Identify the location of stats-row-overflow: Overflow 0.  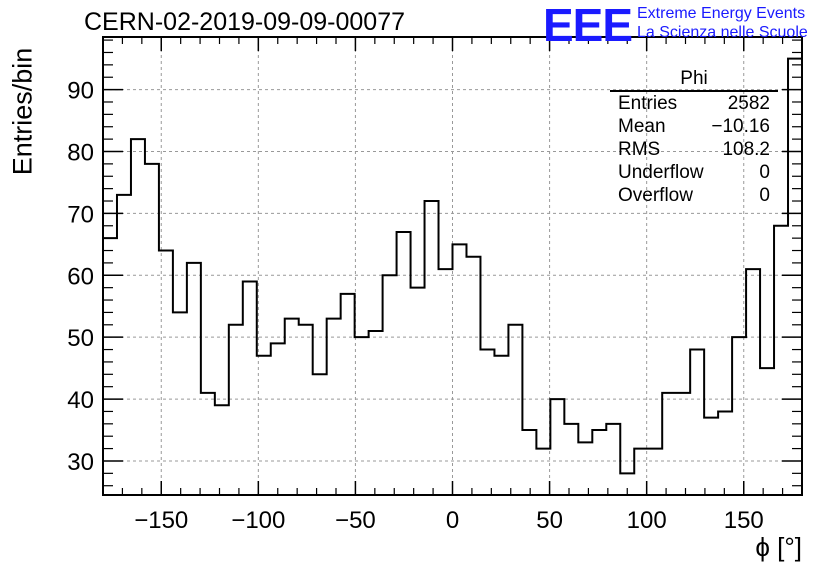
(694, 195).